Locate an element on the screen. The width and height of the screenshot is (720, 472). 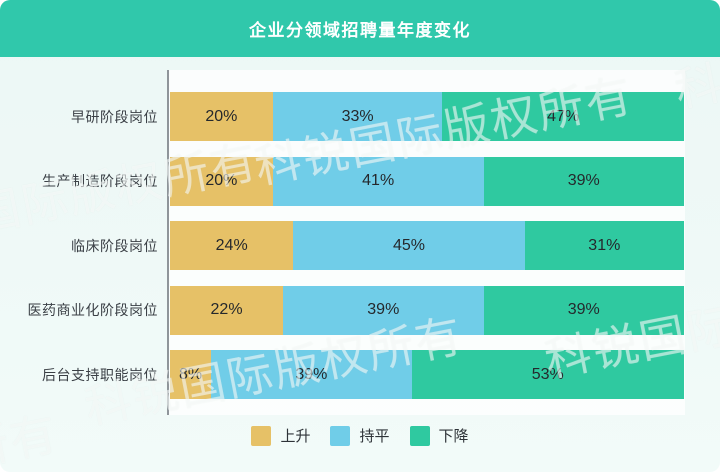
value-label: 31% is located at coordinates (604, 245).